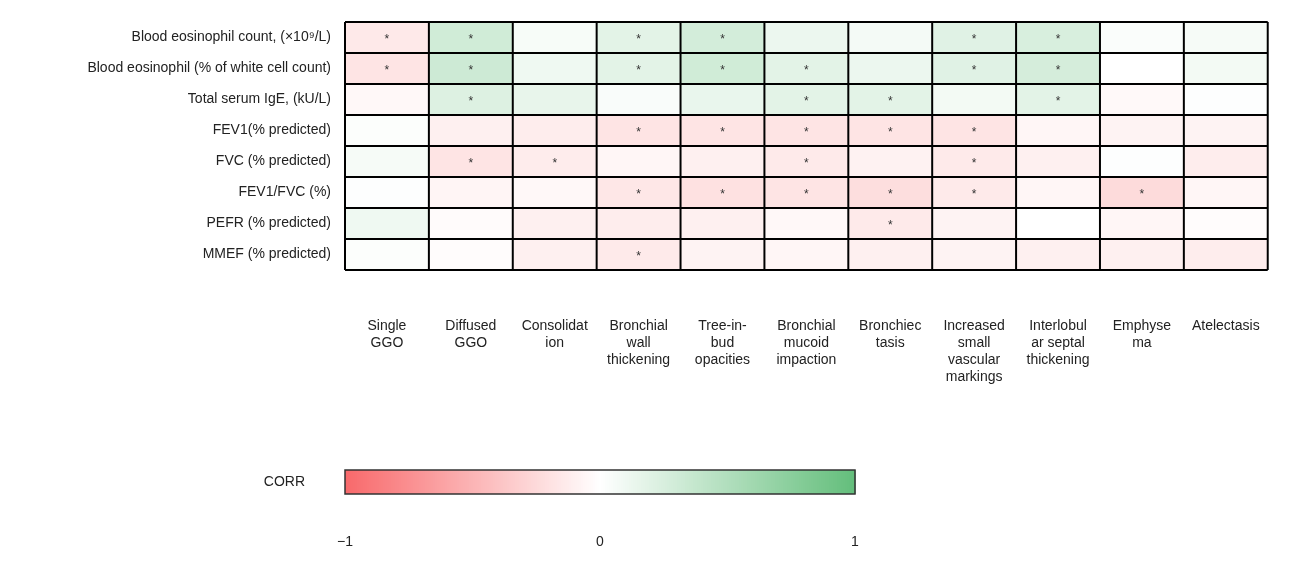 The width and height of the screenshot is (1301, 567). I want to click on y-tick-label: Blood eosinophil count, (×10⁹/L), so click(231, 36).